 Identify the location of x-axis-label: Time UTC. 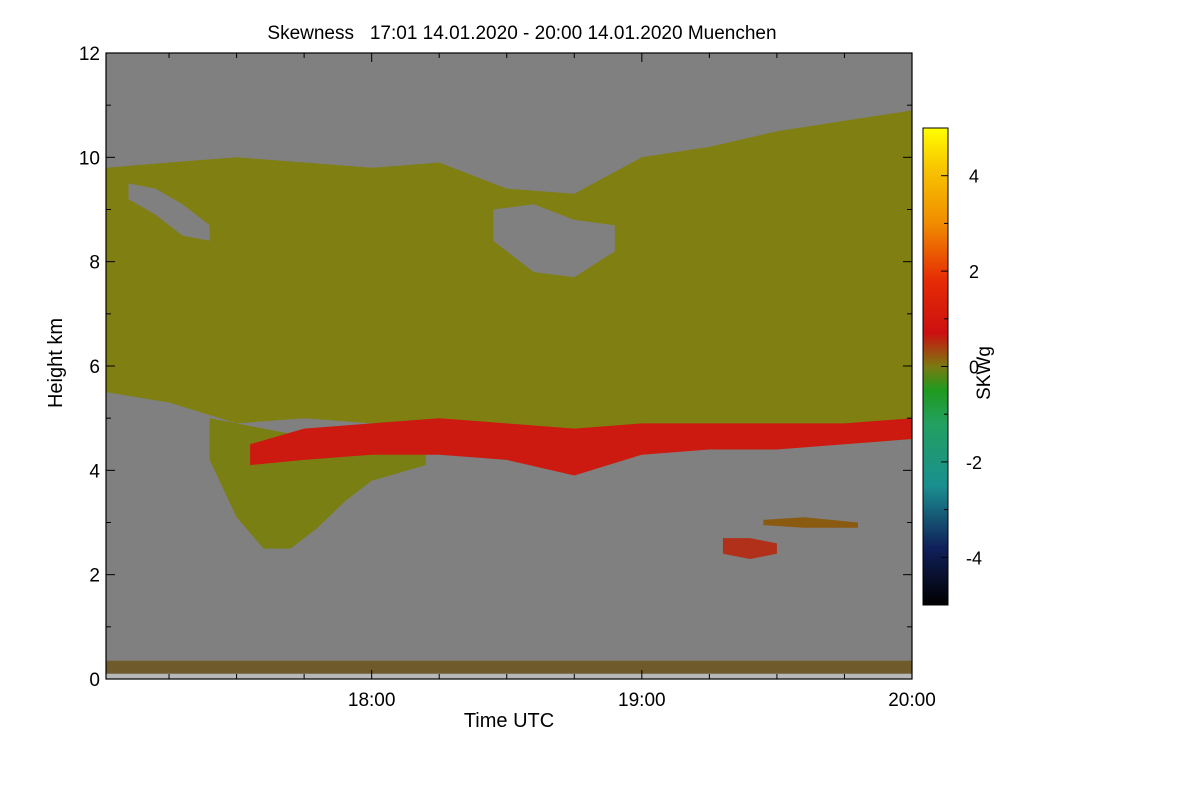
(509, 721).